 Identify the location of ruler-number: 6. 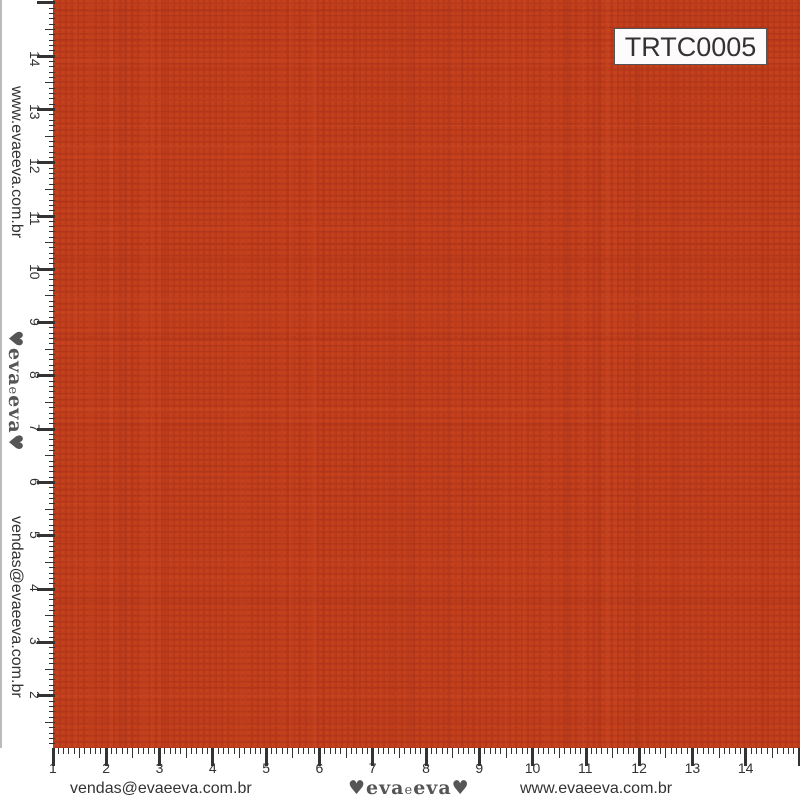
(35, 481).